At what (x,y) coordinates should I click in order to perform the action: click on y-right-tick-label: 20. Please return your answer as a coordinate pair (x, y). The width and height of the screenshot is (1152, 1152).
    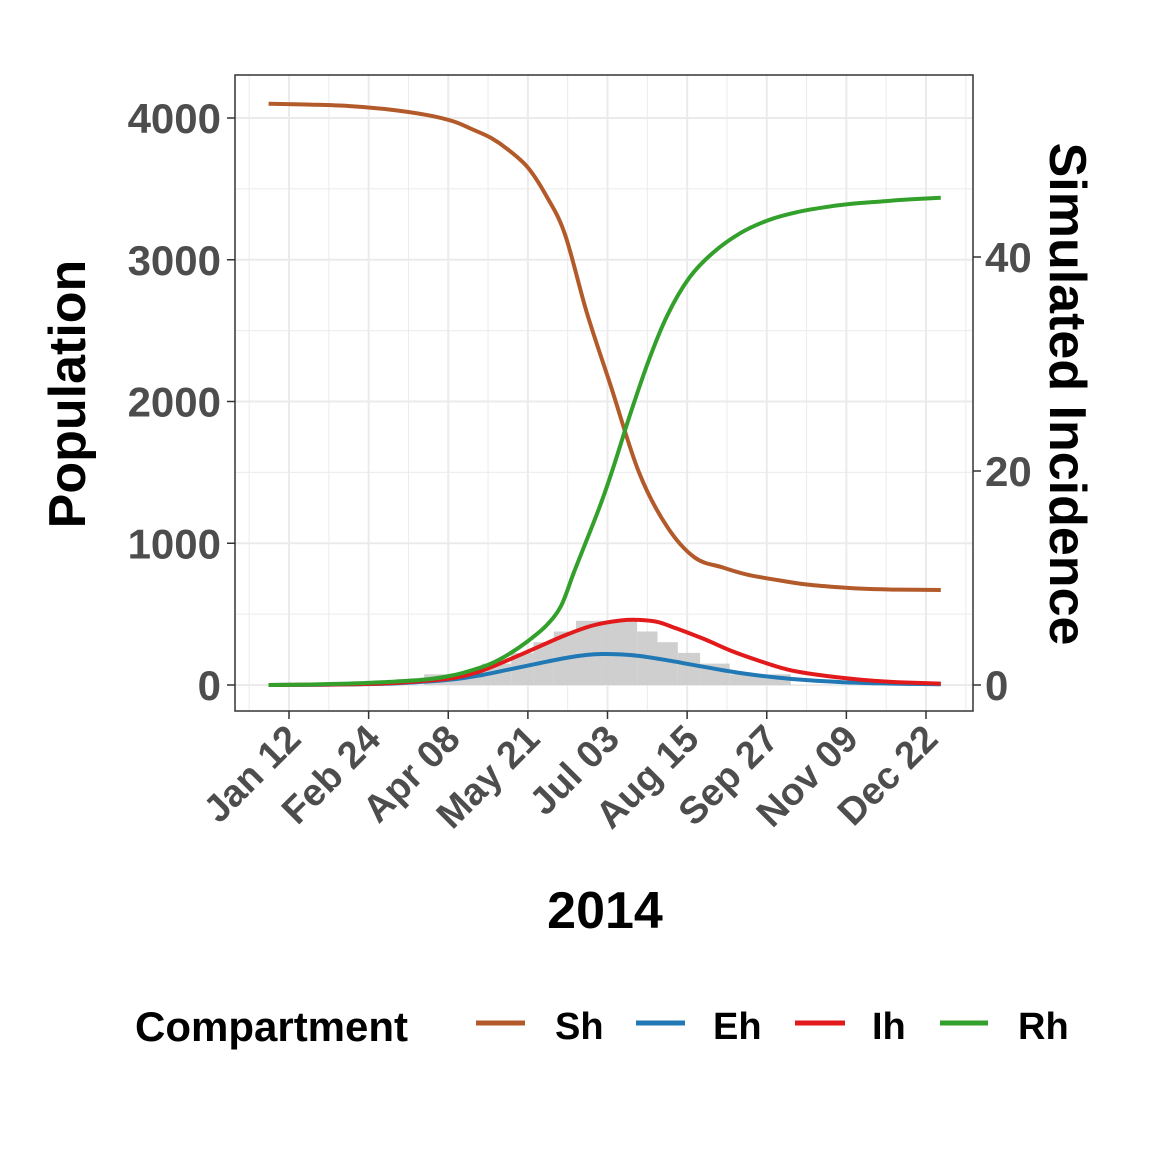
    Looking at the image, I should click on (1008, 471).